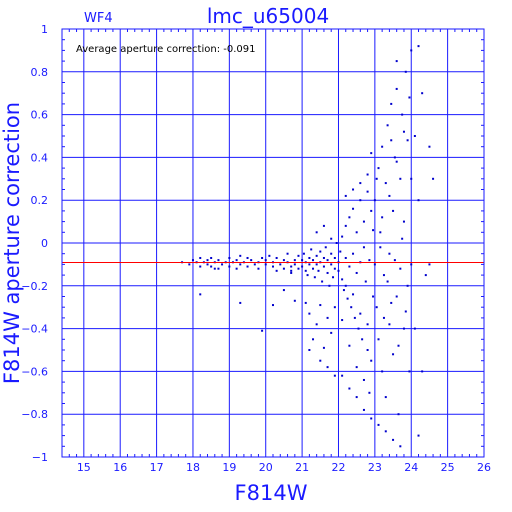 This screenshot has height=512, width=512. Describe the element at coordinates (484, 467) in the screenshot. I see `x-tick-label: 26` at that location.